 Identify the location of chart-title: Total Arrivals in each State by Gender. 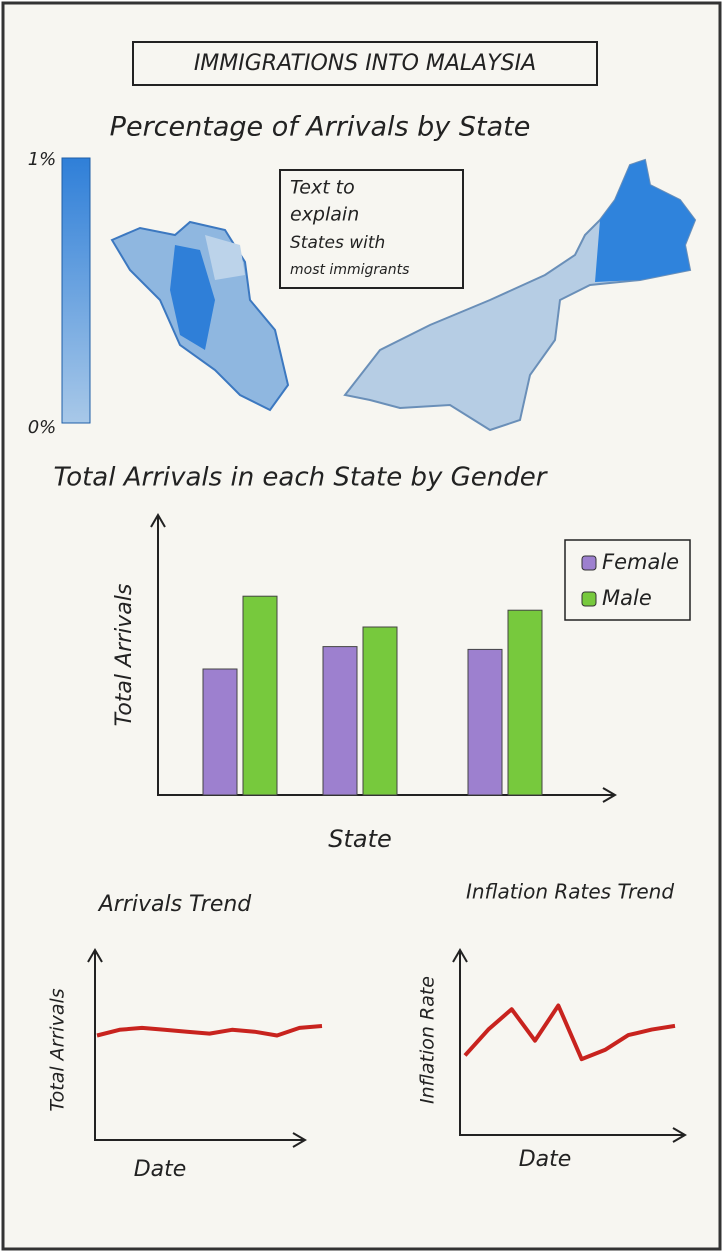
(301, 478).